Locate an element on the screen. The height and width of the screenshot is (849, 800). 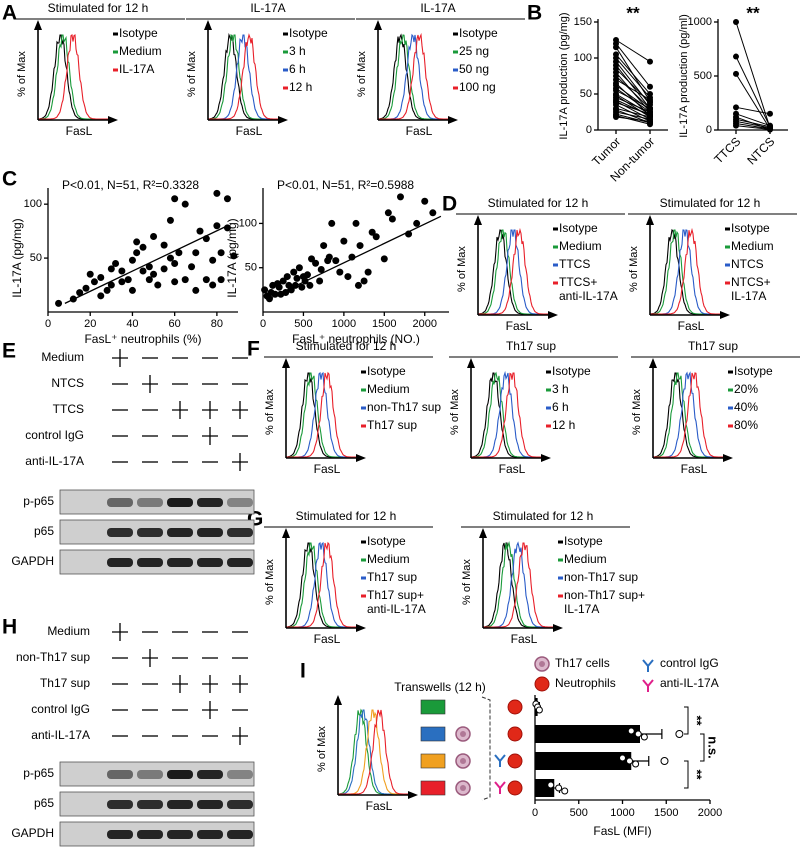
treatment-label: Th17 sup is located at coordinates (65, 683).